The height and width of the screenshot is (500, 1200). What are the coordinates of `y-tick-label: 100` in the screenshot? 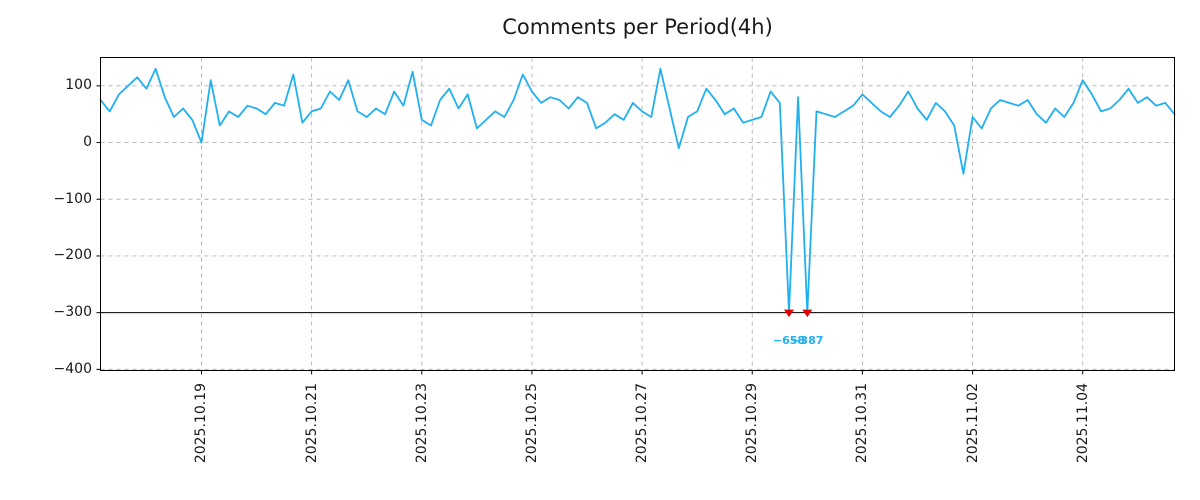 It's located at (78, 85).